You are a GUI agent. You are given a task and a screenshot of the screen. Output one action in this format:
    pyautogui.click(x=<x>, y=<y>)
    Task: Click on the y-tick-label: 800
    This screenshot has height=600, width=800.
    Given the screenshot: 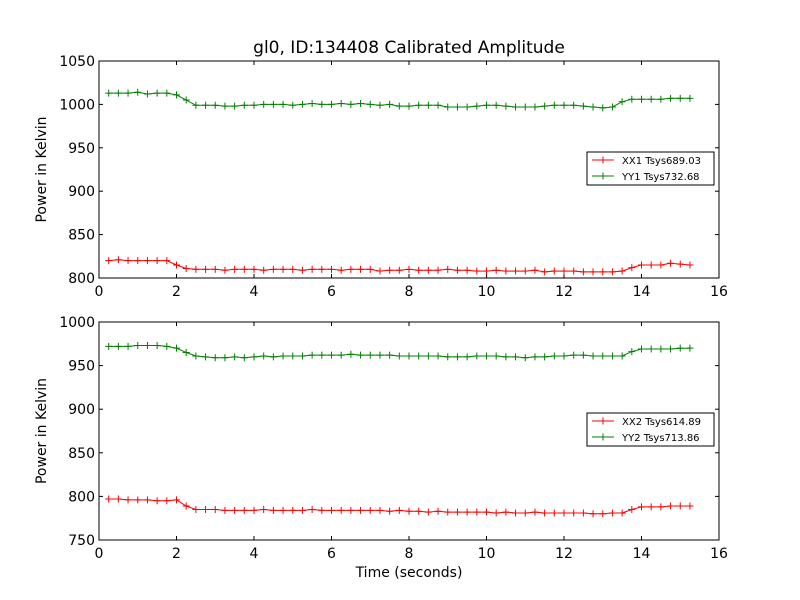 What is the action you would take?
    pyautogui.click(x=81, y=279)
    